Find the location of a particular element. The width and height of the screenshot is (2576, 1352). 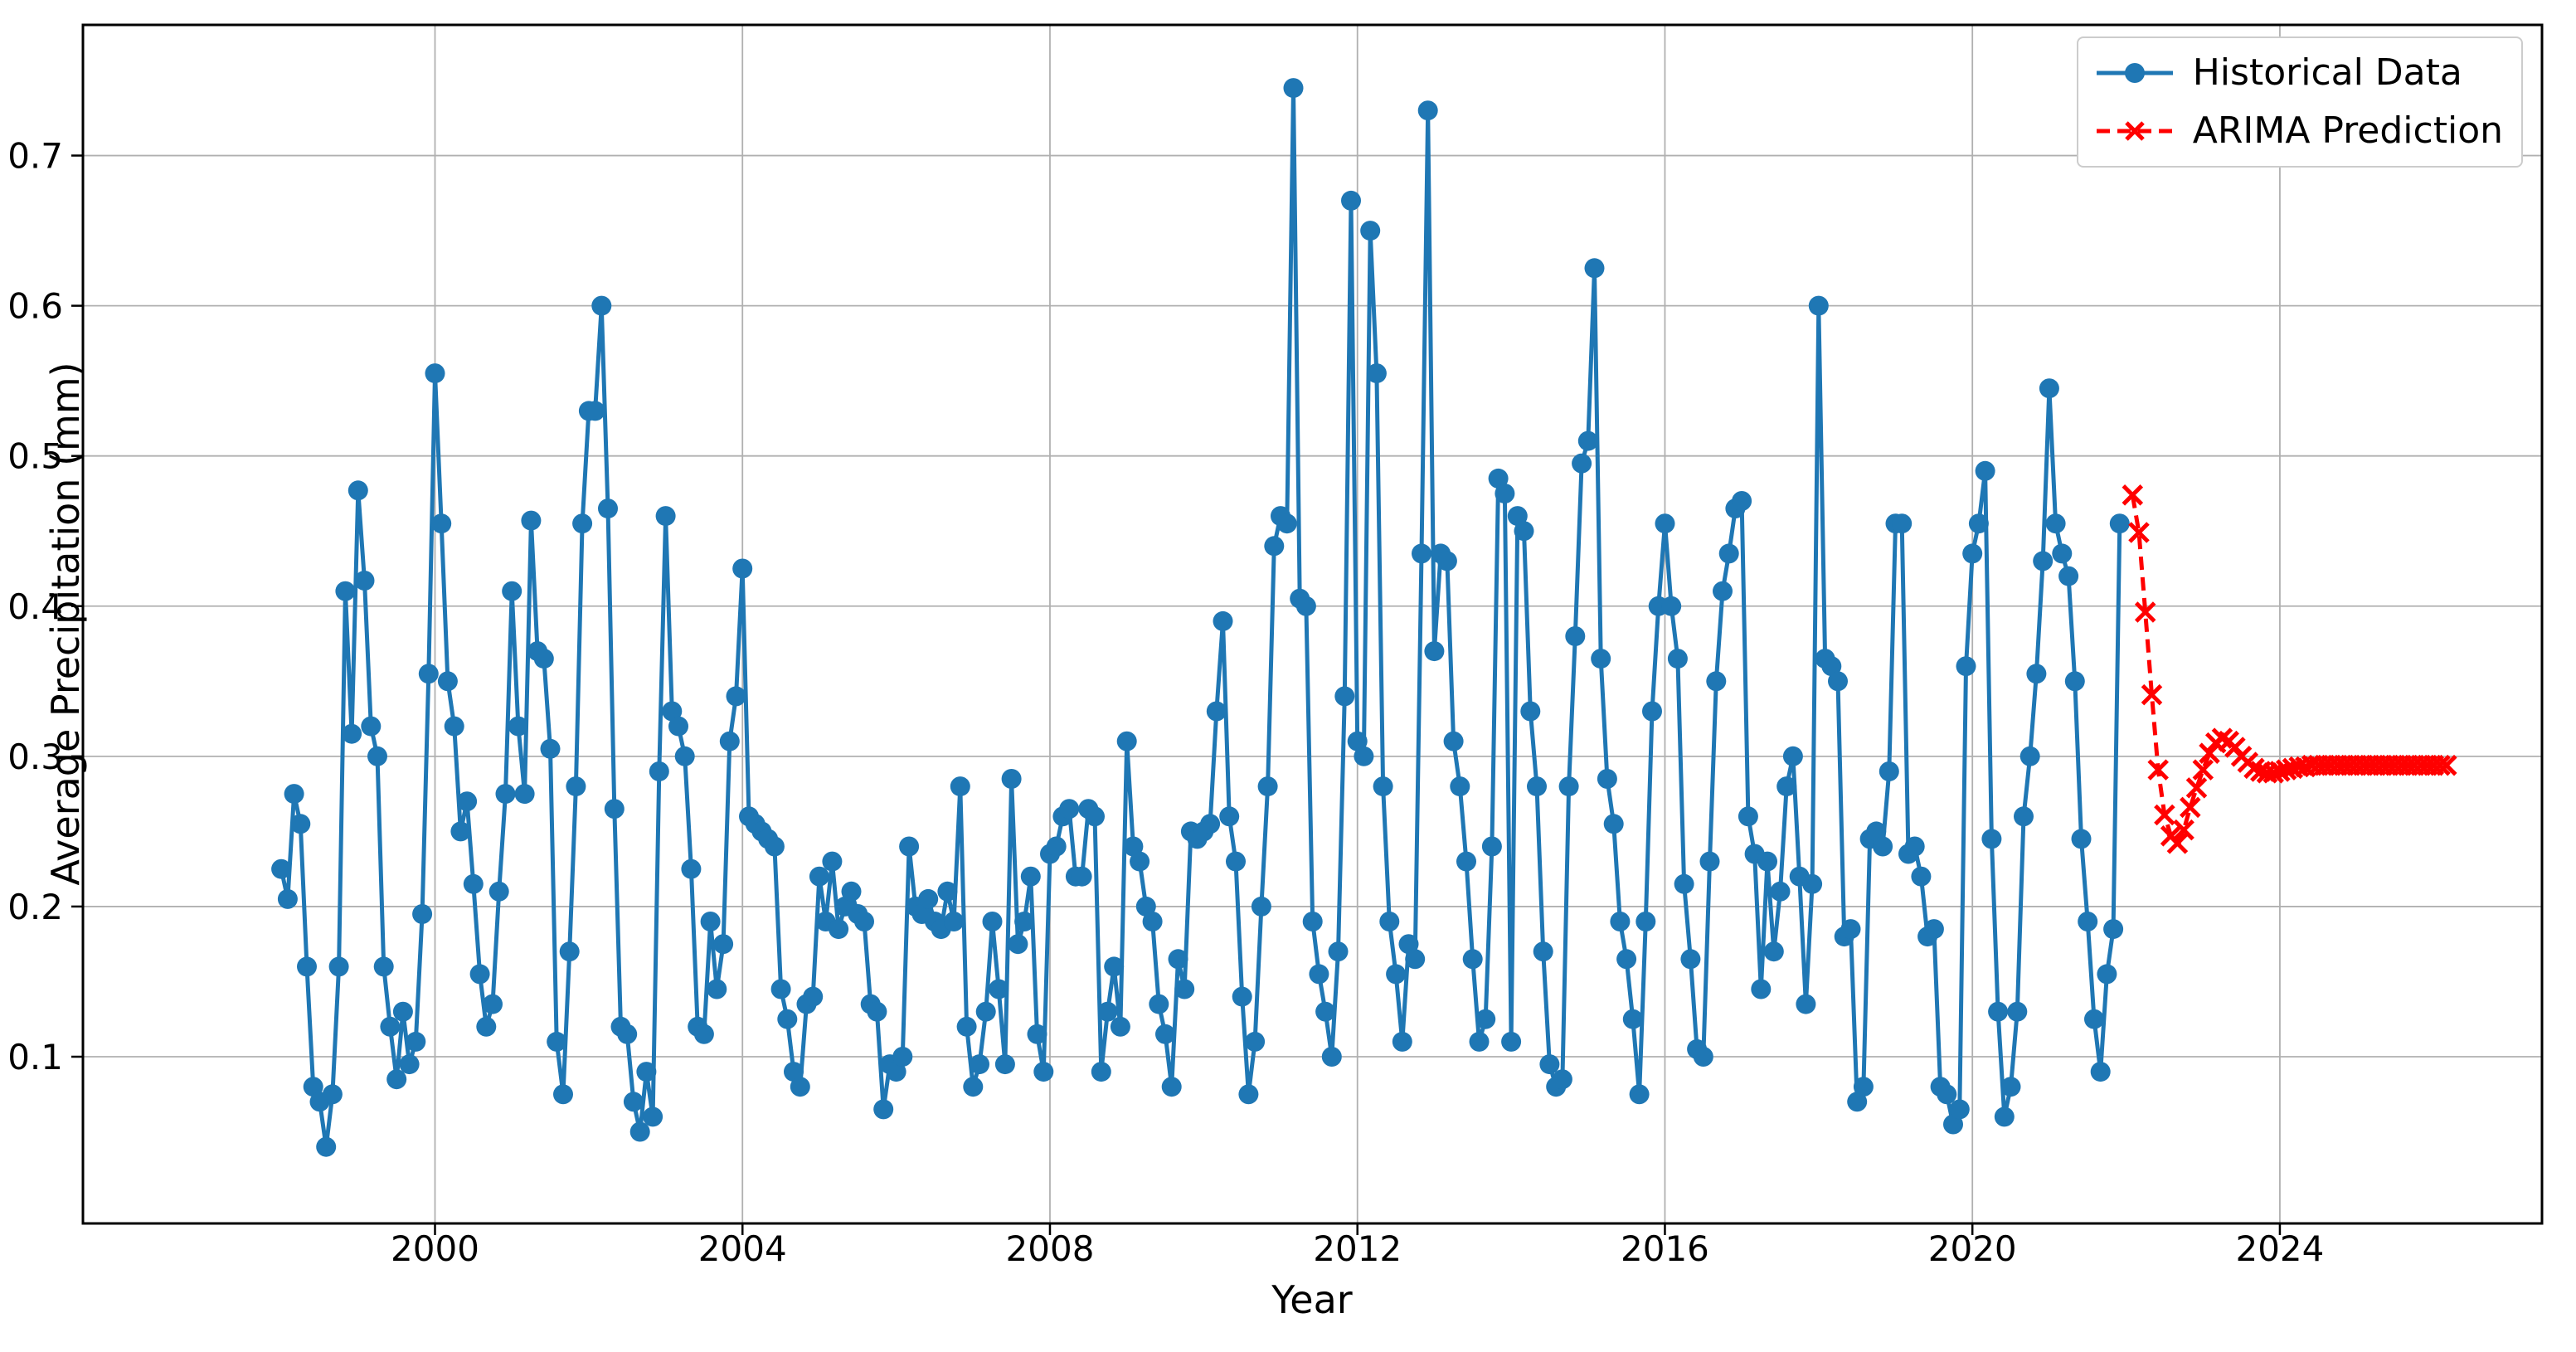

legend: Historical Data ARIMA Prediction is located at coordinates (2300, 102).